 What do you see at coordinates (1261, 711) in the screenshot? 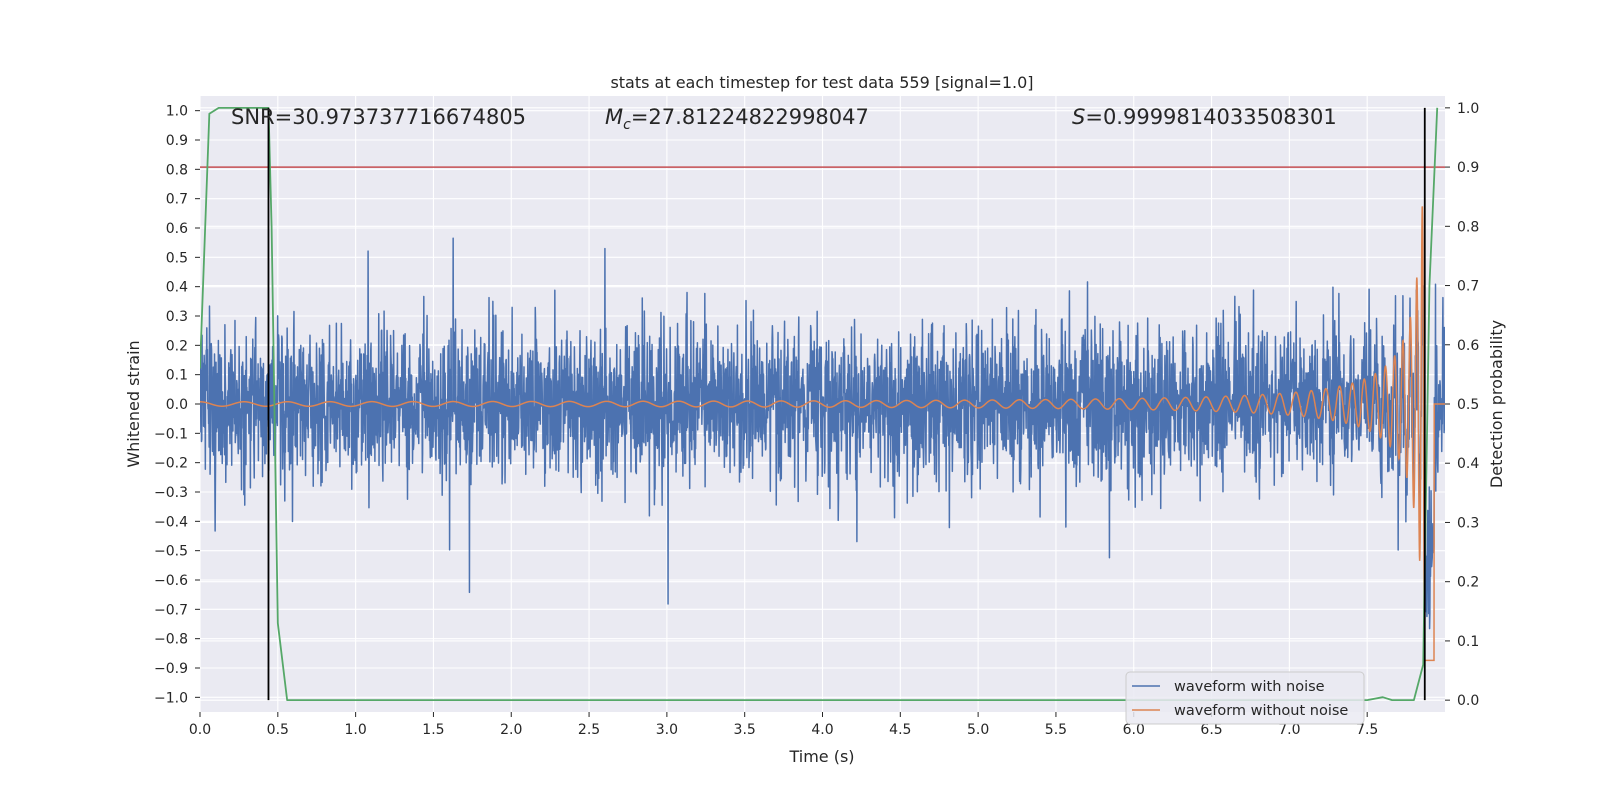
I see `legend-label-waveform-without-noise: waveform without noise` at bounding box center [1261, 711].